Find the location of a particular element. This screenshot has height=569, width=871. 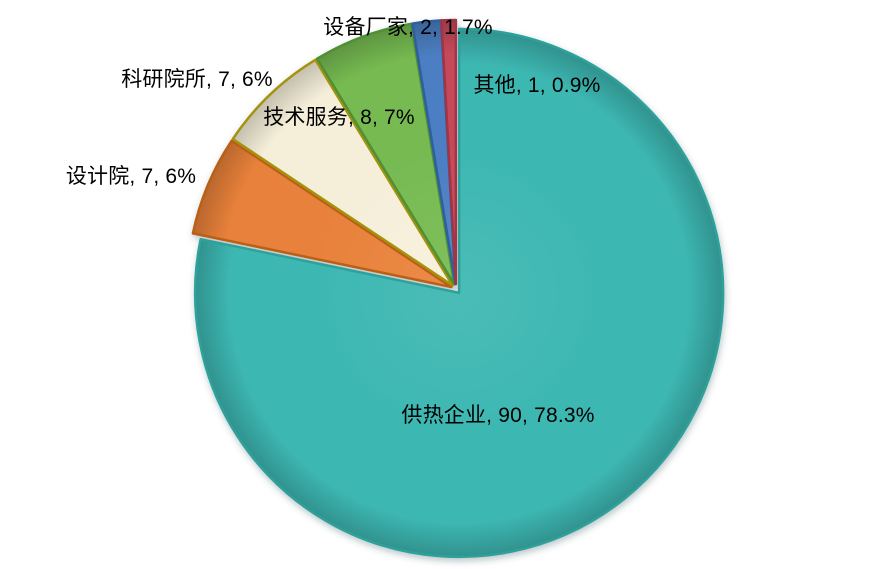

slice-label-3: 技术服务, 8, 7% is located at coordinates (339, 117).